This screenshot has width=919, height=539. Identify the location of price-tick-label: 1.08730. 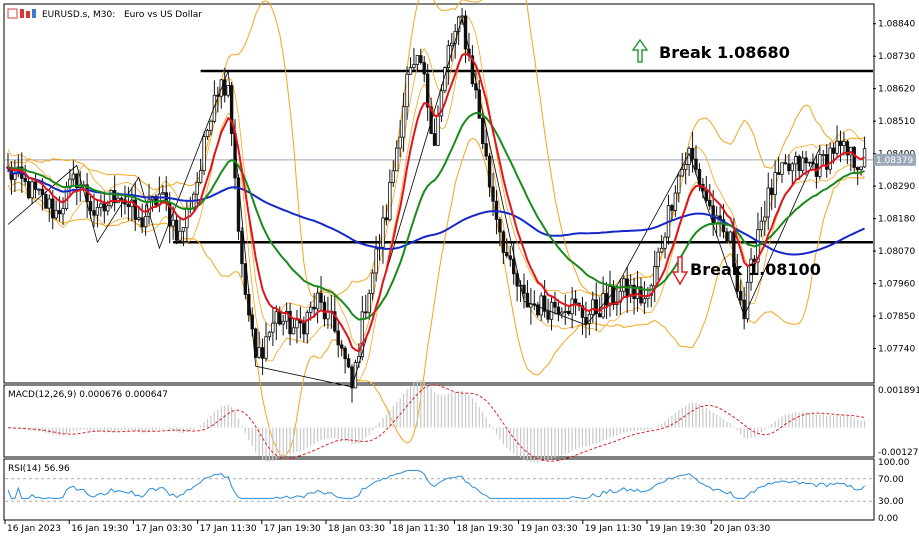
(896, 57).